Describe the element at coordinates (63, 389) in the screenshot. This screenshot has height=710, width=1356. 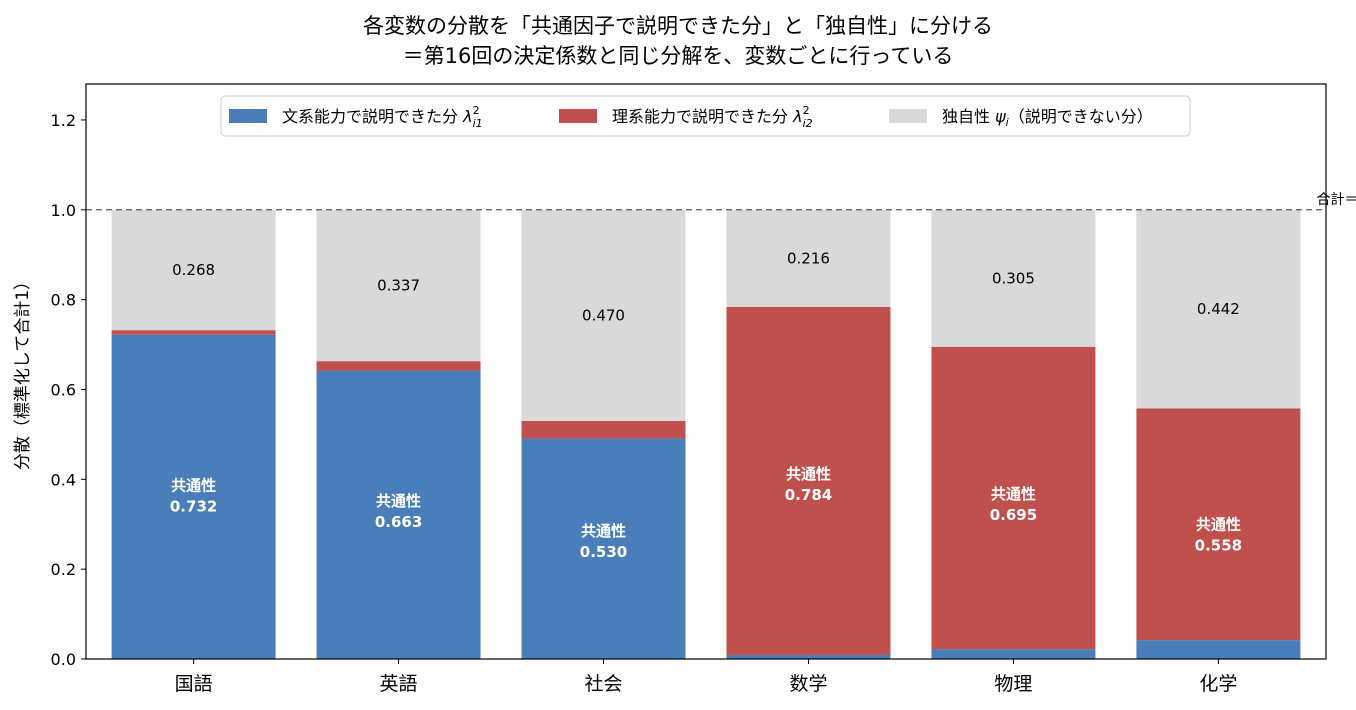
I see `y-tick-label: 0.6` at that location.